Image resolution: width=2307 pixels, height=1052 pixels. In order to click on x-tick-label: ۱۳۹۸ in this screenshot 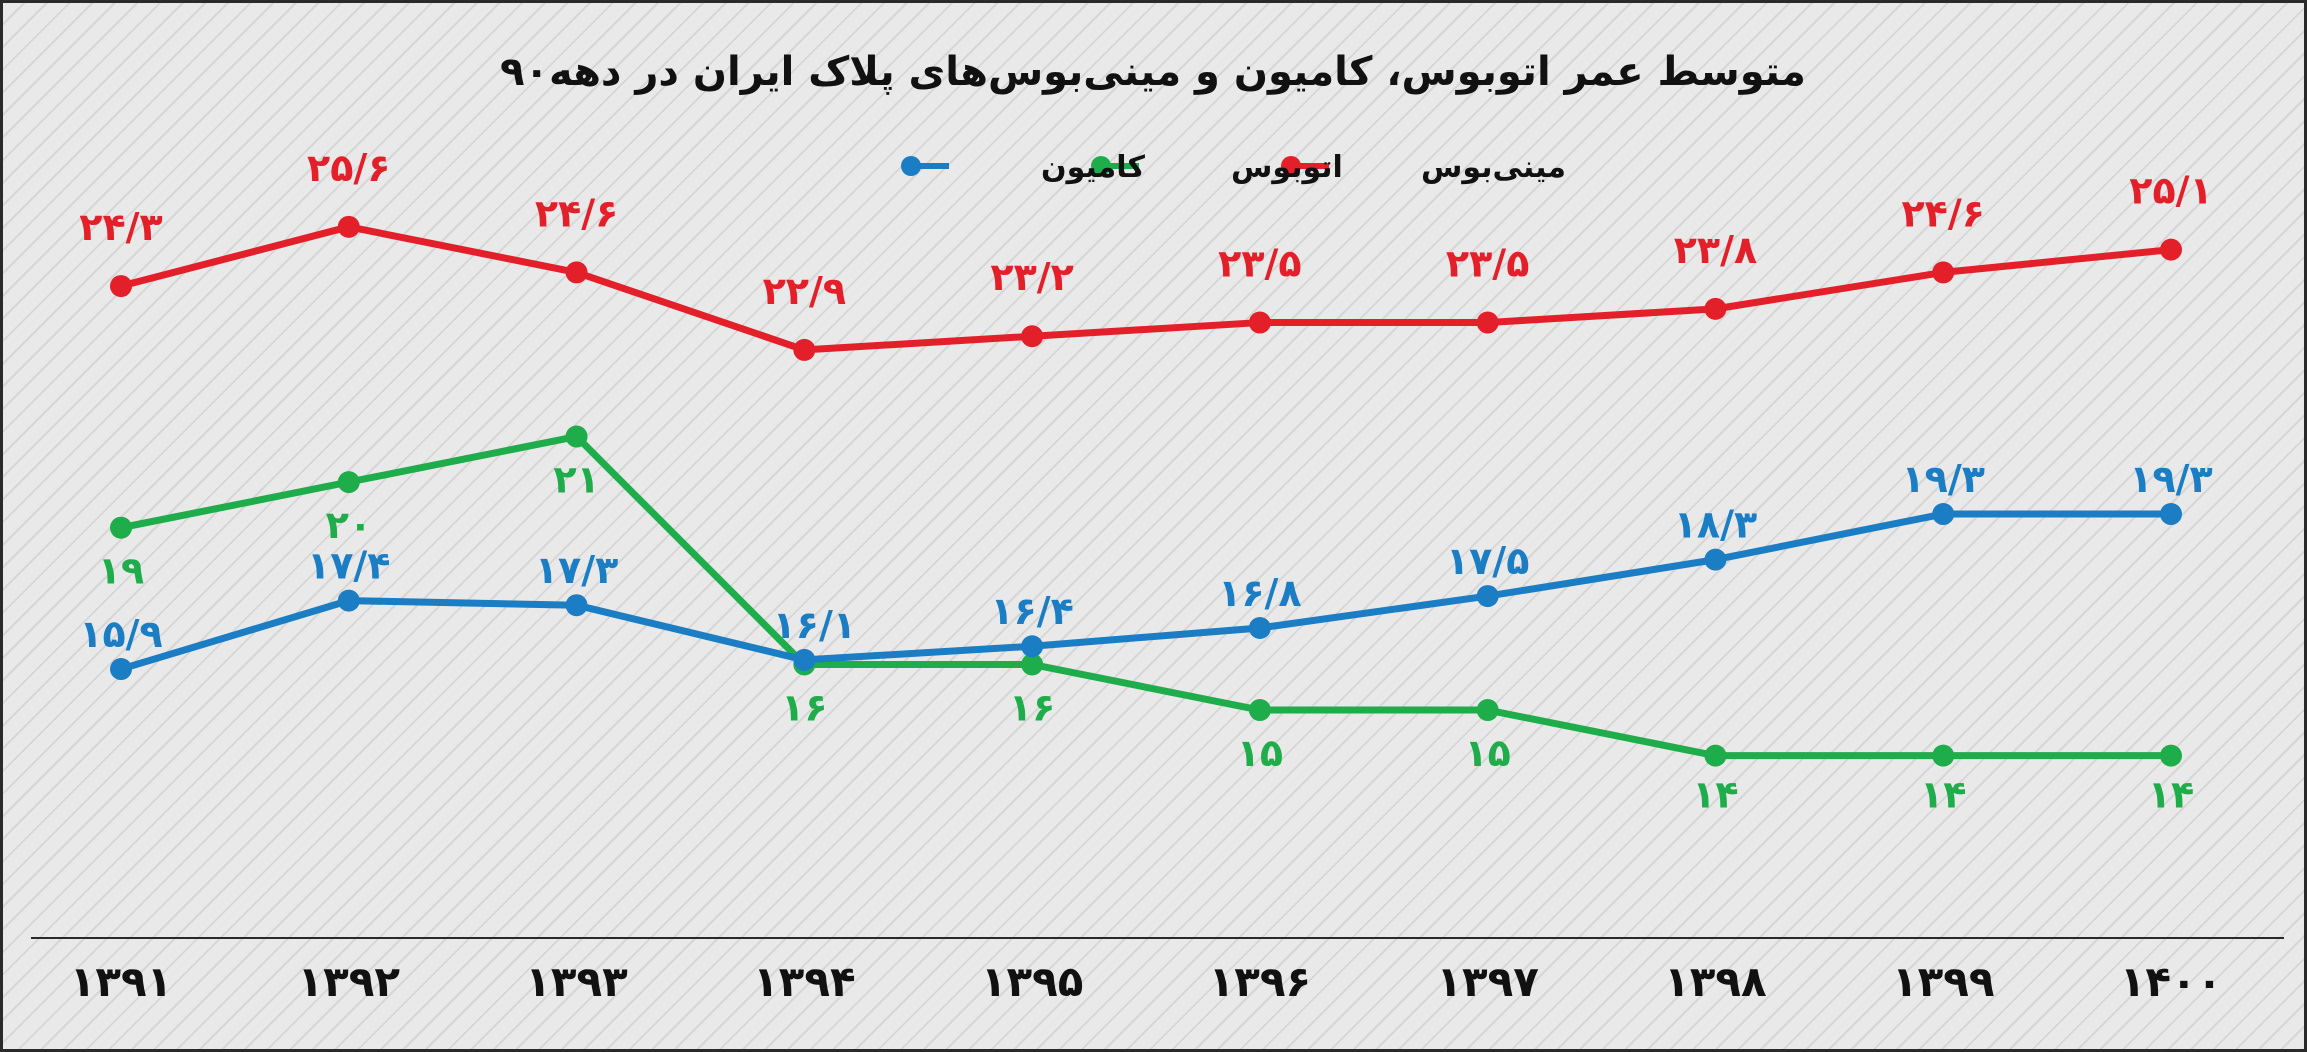, I will do `click(1715, 981)`.